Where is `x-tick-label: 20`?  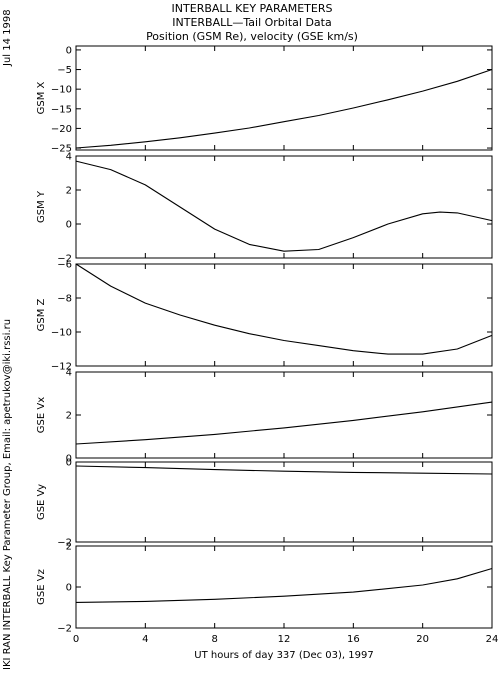
x-tick-label: 20 is located at coordinates (422, 639).